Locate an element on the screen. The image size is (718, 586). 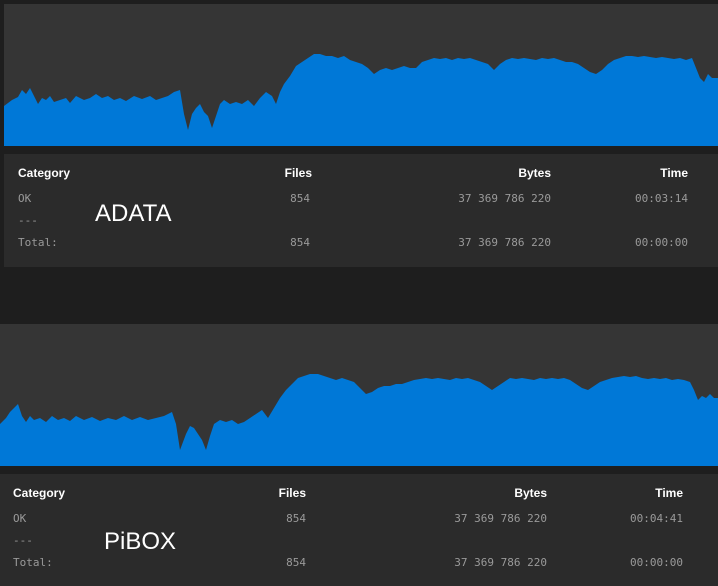
row-ok-time: 00:04:41 is located at coordinates (656, 518).